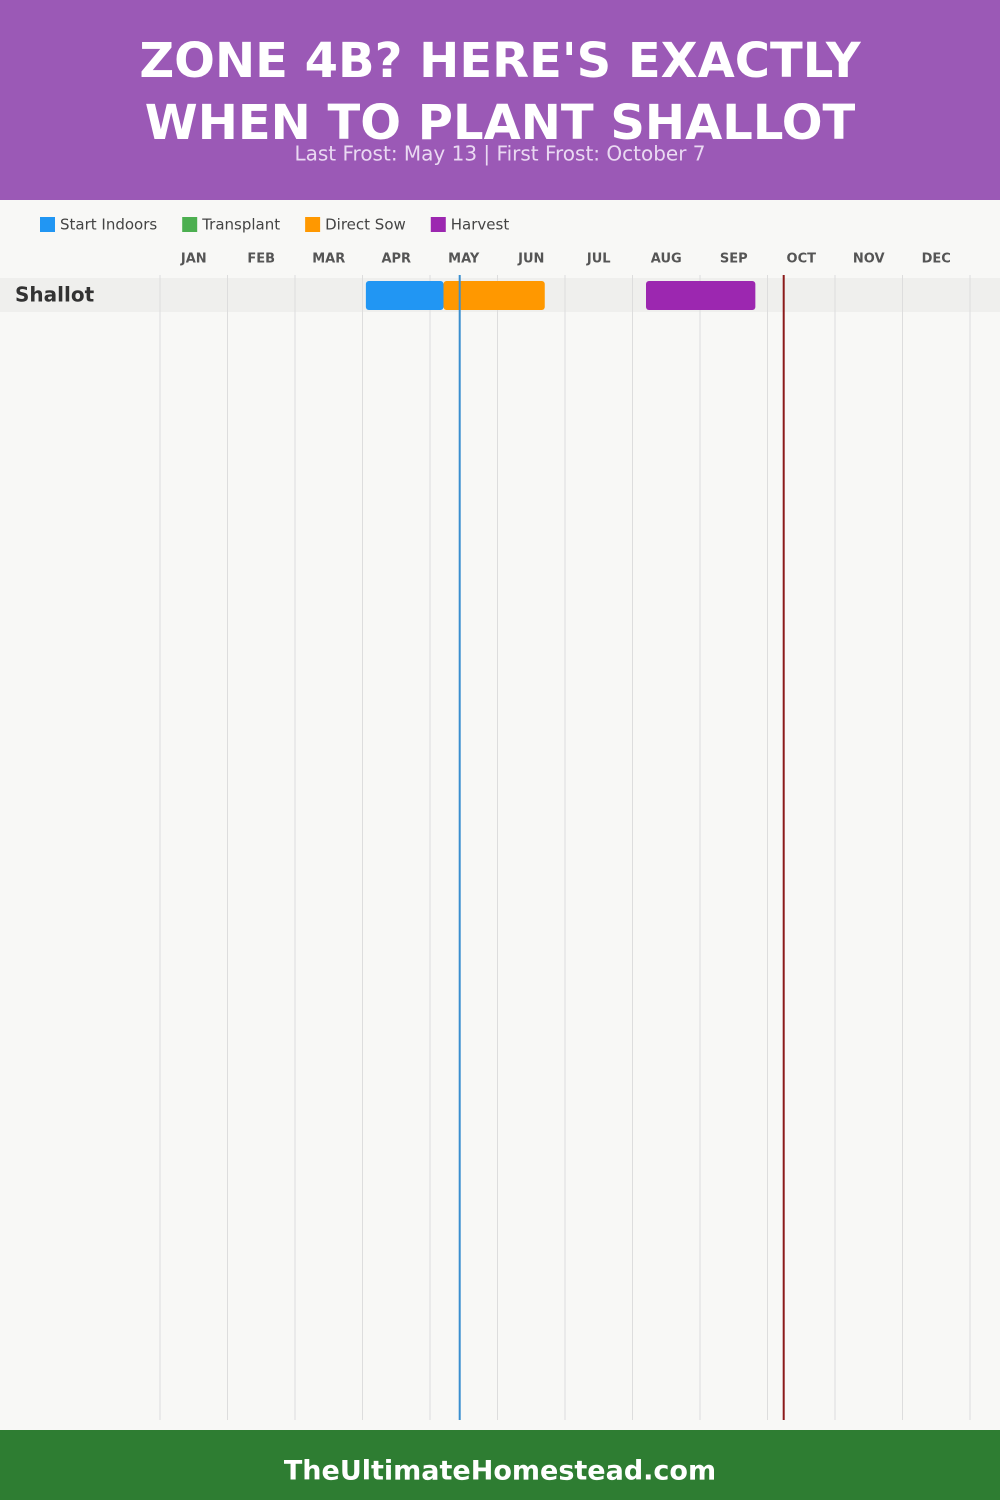  Describe the element at coordinates (936, 259) in the screenshot. I see `month-label: DEC` at that location.